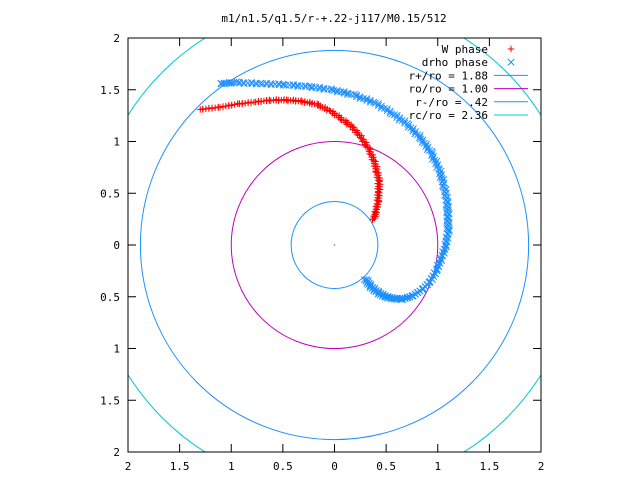 Image resolution: width=640 pixels, height=480 pixels. I want to click on legend-label: drho phase, so click(455, 62).